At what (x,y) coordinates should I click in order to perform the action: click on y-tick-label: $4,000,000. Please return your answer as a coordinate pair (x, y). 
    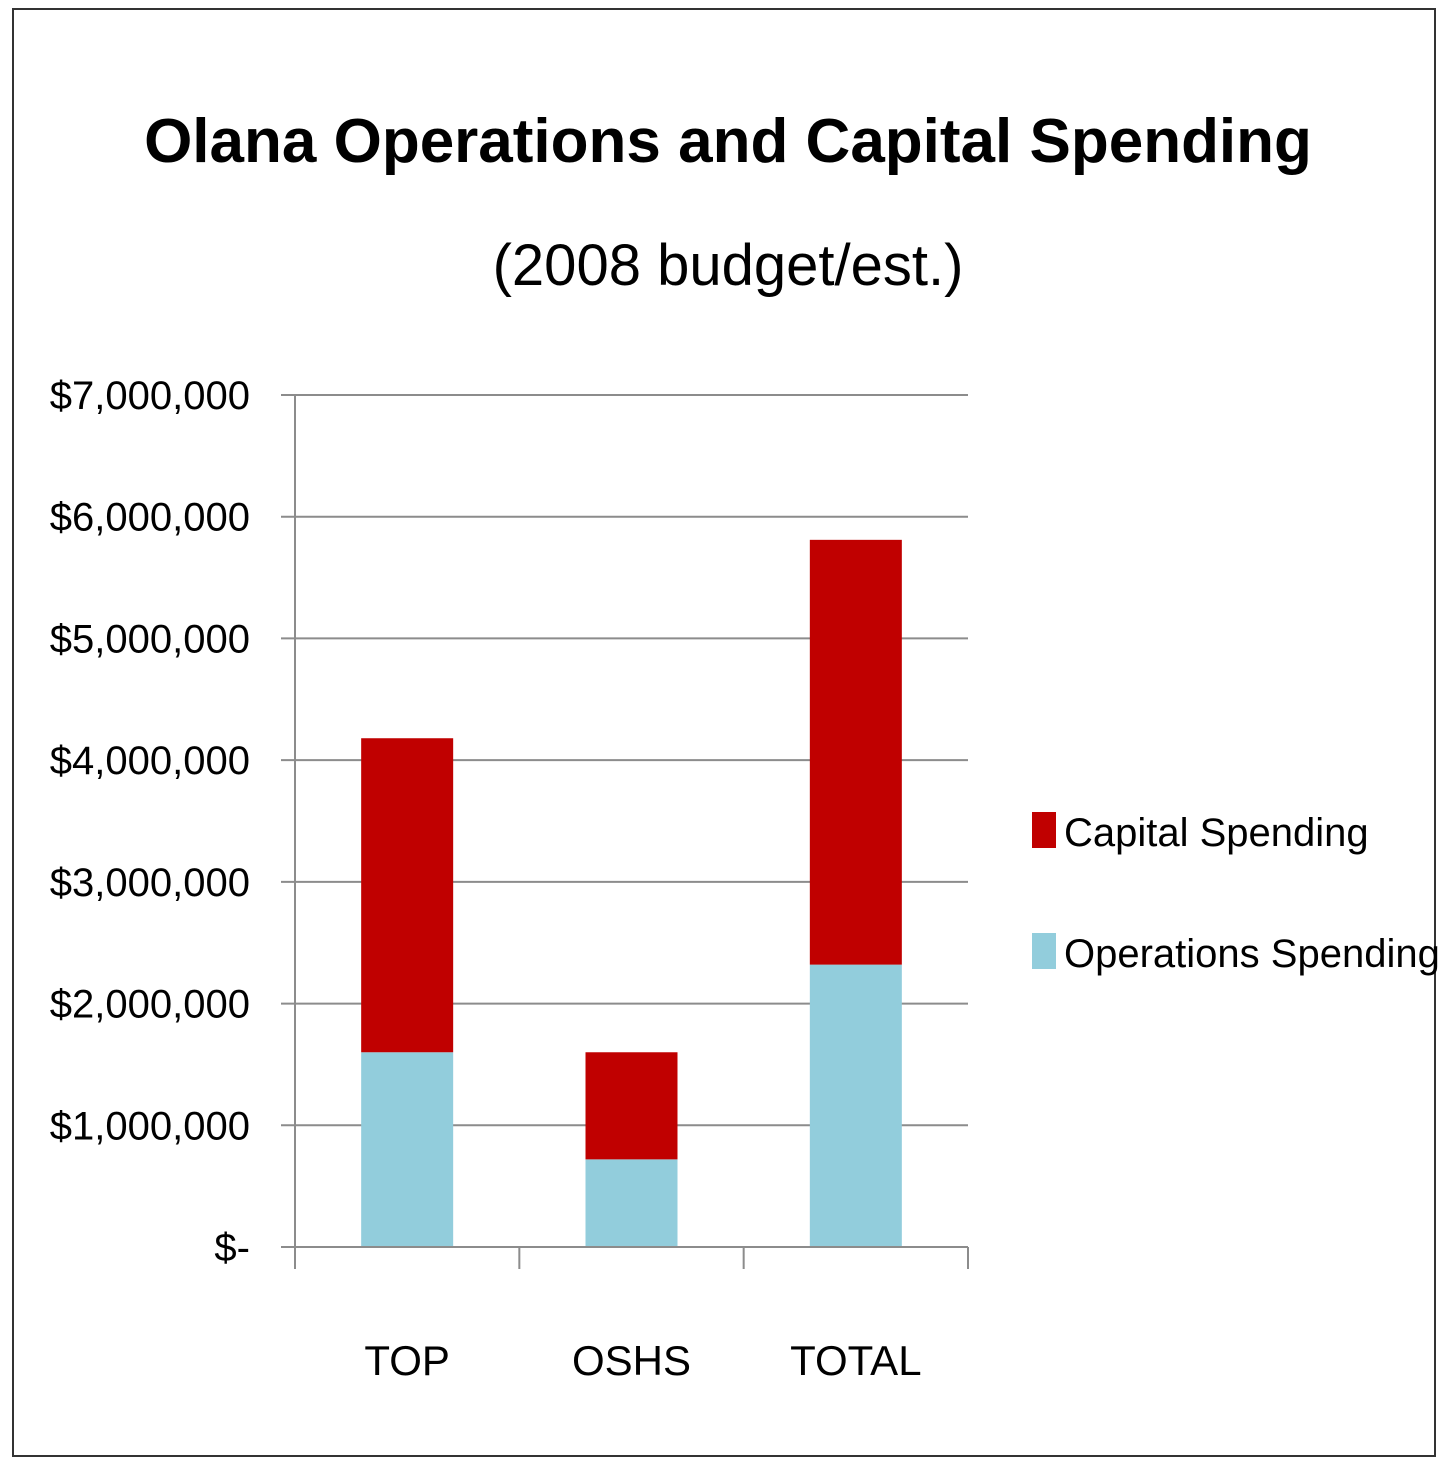
    Looking at the image, I should click on (150, 761).